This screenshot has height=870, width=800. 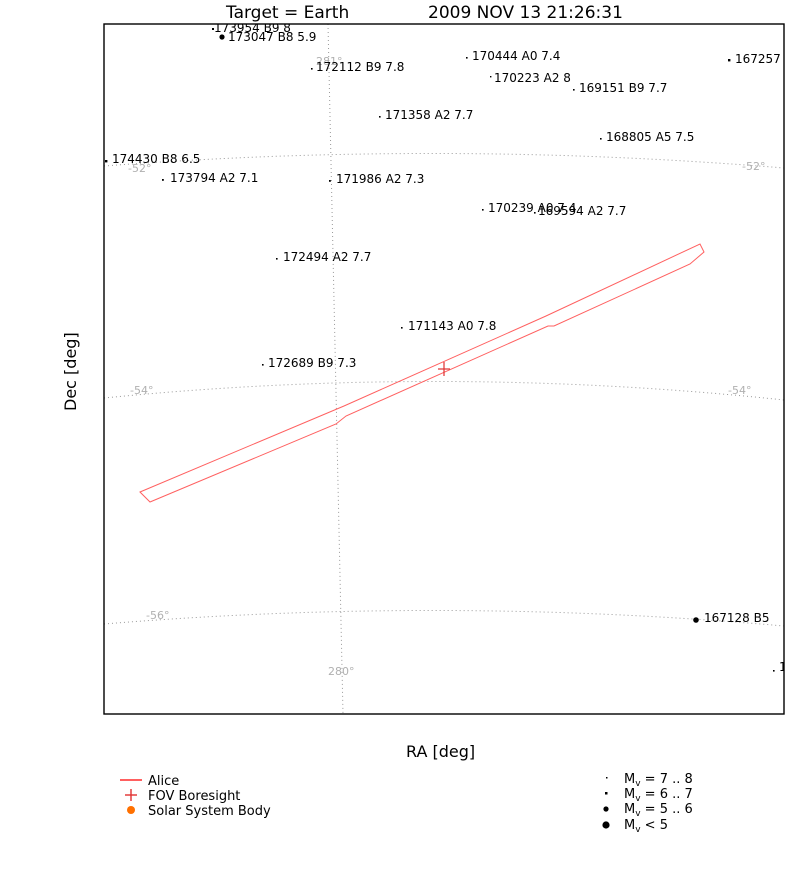 I want to click on star-171986: 171986 A2 7.3, so click(x=376, y=179).